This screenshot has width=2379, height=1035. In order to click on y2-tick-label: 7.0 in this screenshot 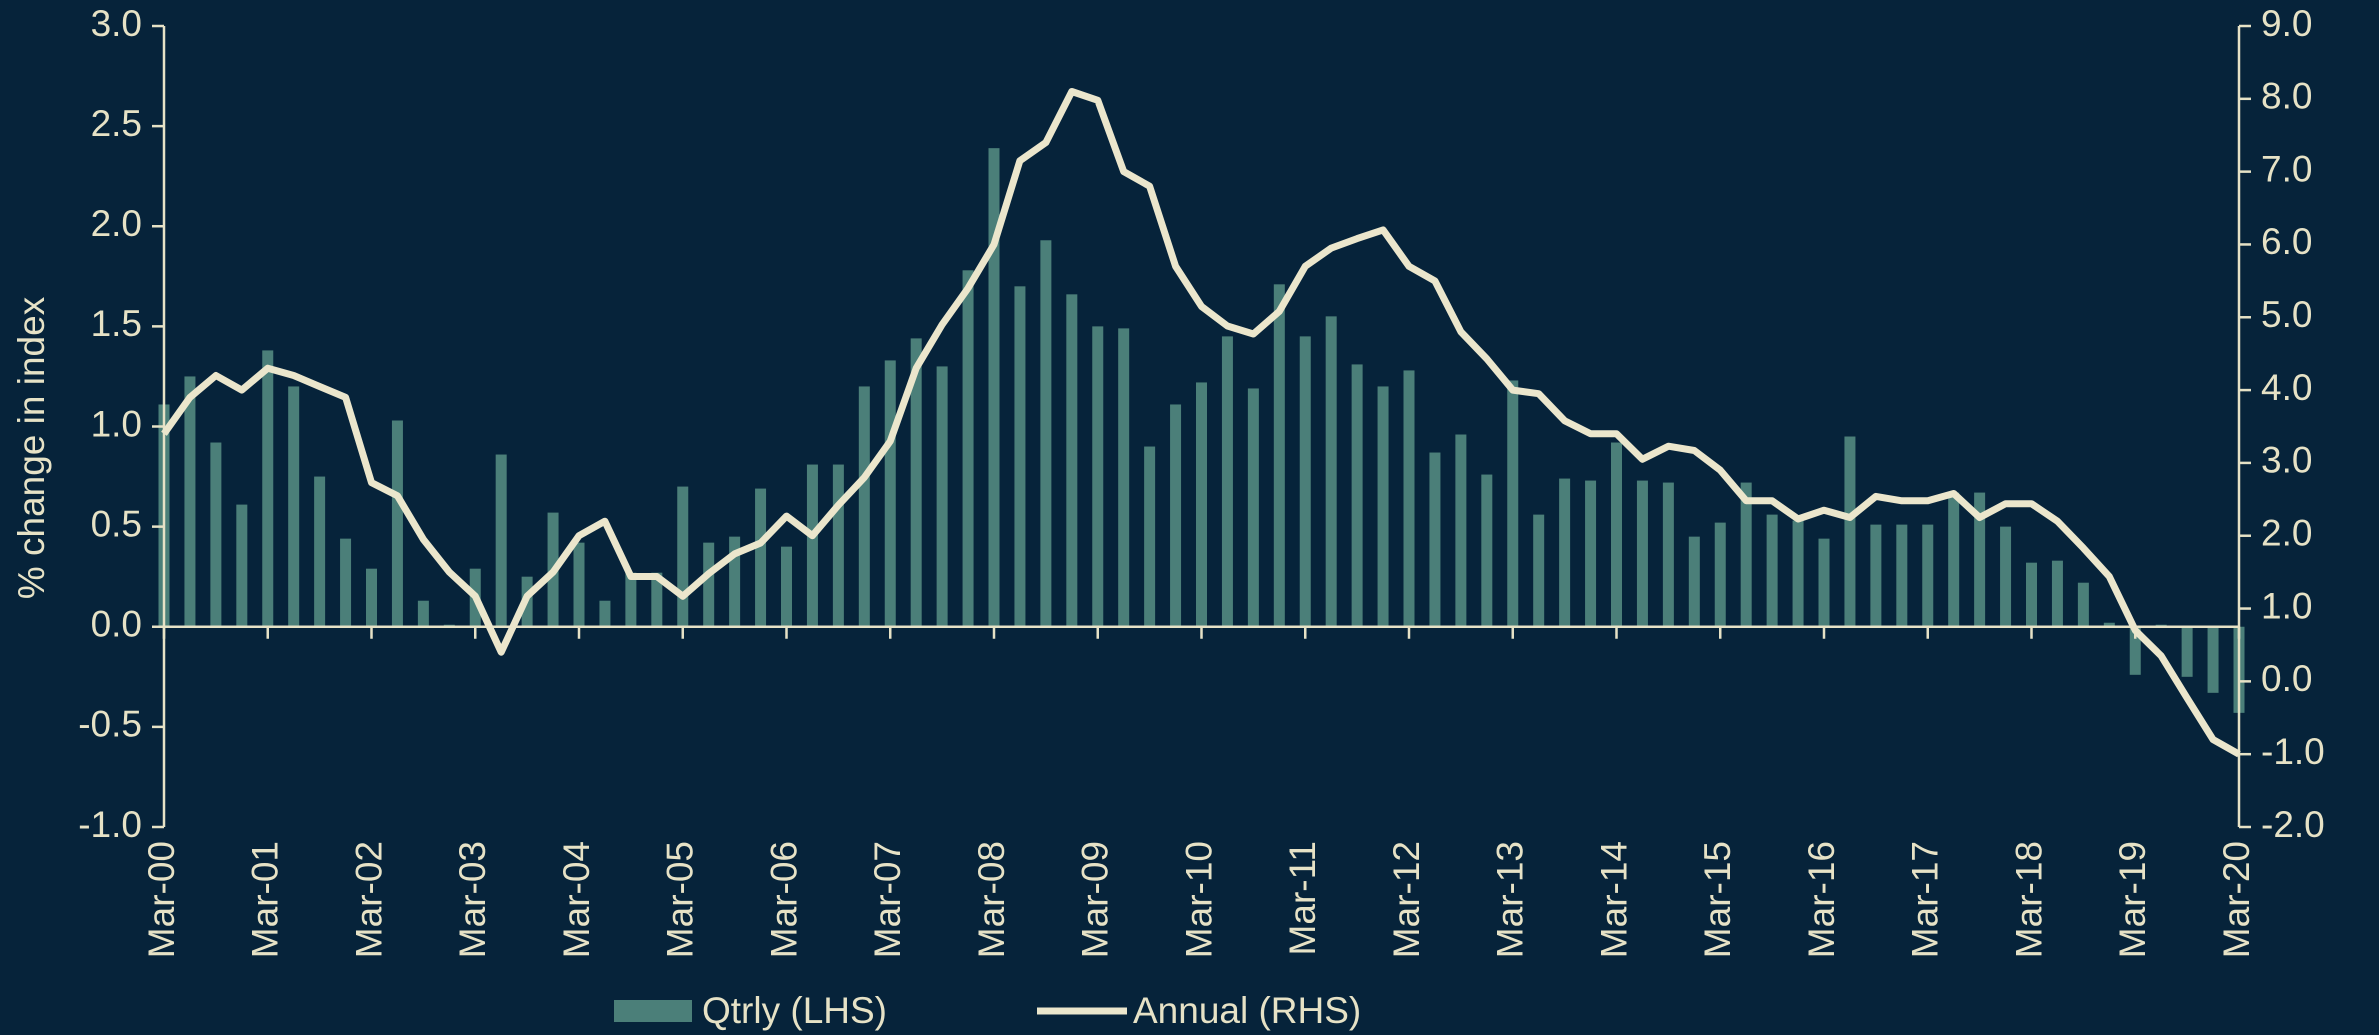, I will do `click(2286, 168)`.